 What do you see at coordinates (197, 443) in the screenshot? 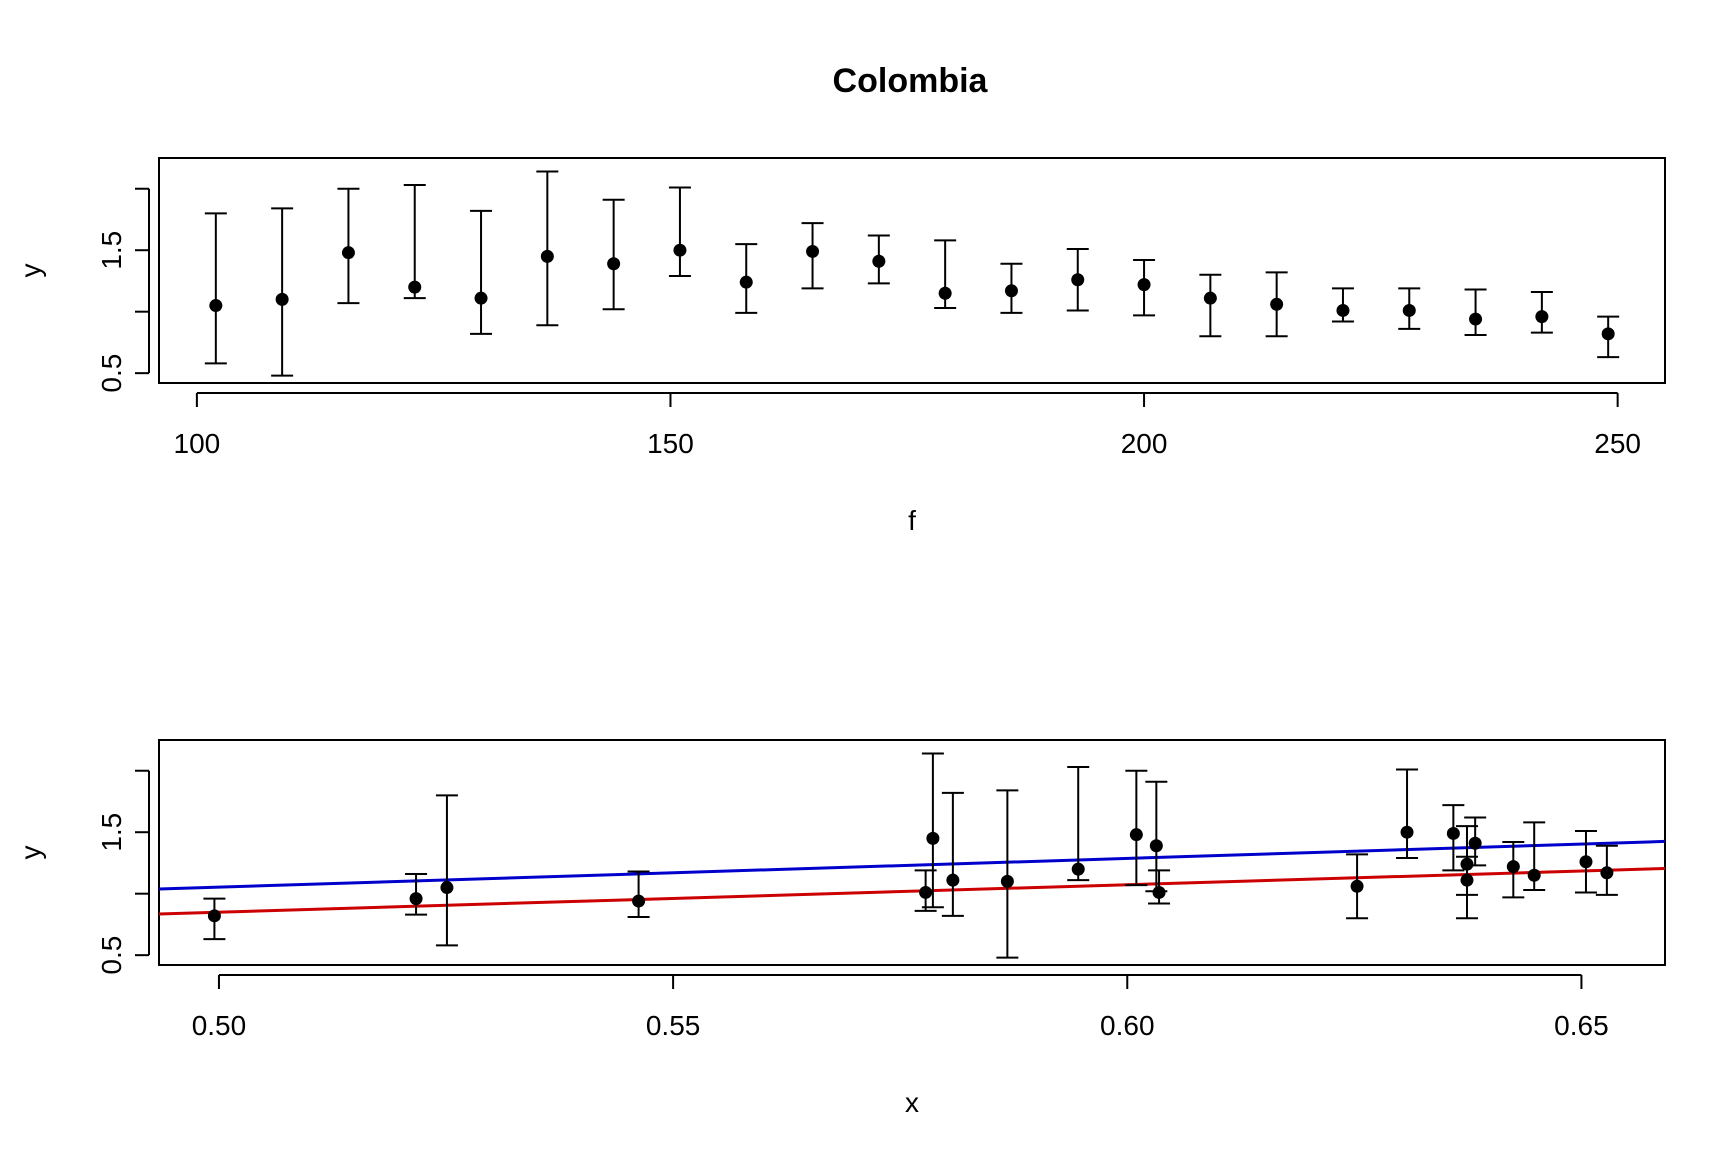
I see `x-tick-label: 100` at bounding box center [197, 443].